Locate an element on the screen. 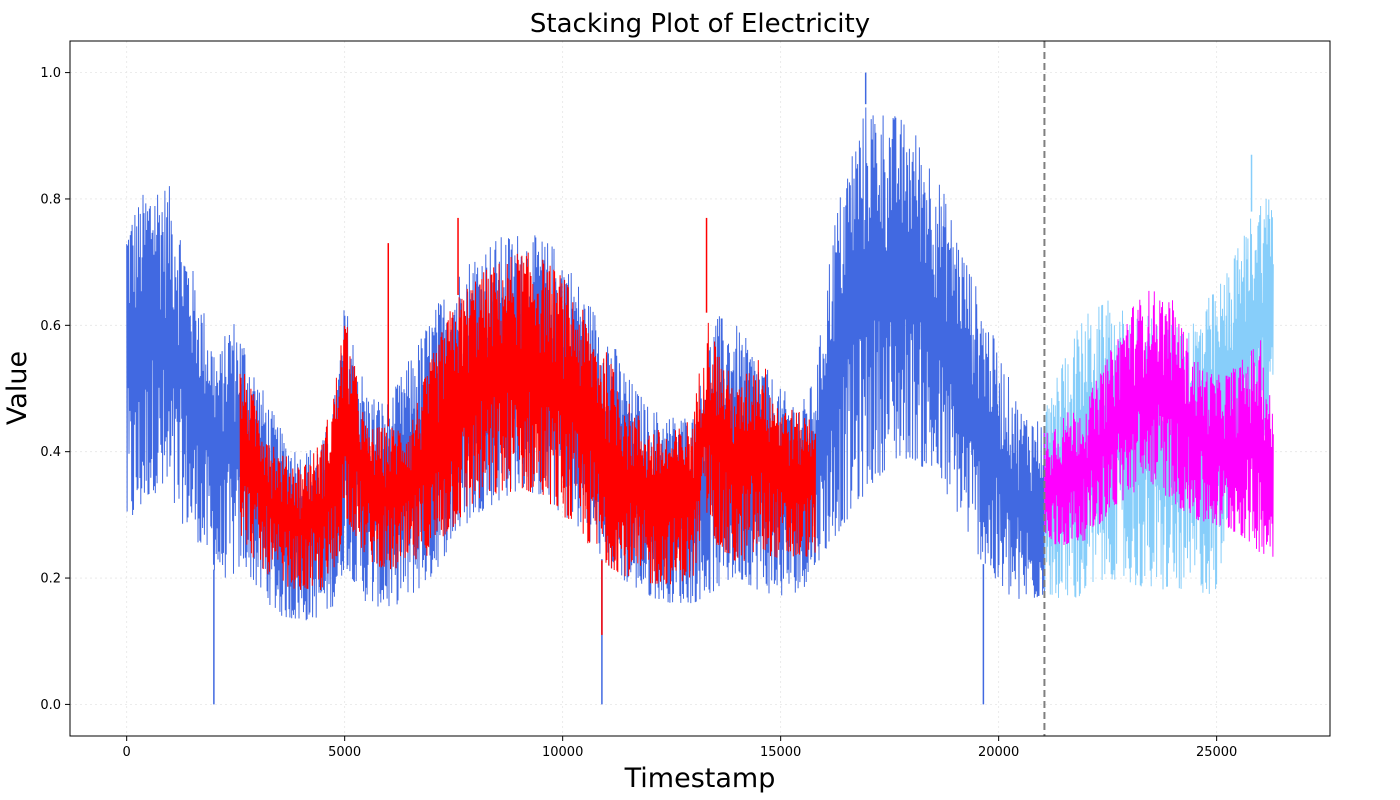 Image resolution: width=1400 pixels, height=800 pixels. y-tick-label: 0.6 is located at coordinates (50, 326).